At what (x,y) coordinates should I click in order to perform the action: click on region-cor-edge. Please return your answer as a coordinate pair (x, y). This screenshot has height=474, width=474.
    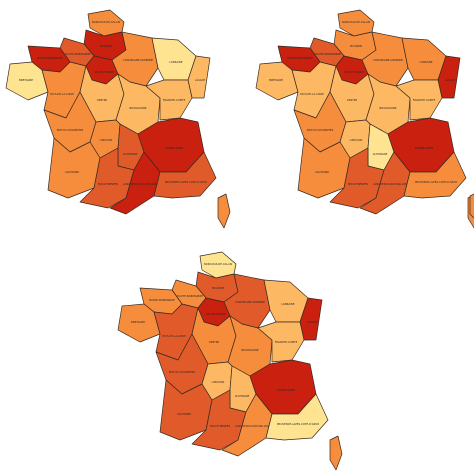
    Looking at the image, I should click on (471, 206).